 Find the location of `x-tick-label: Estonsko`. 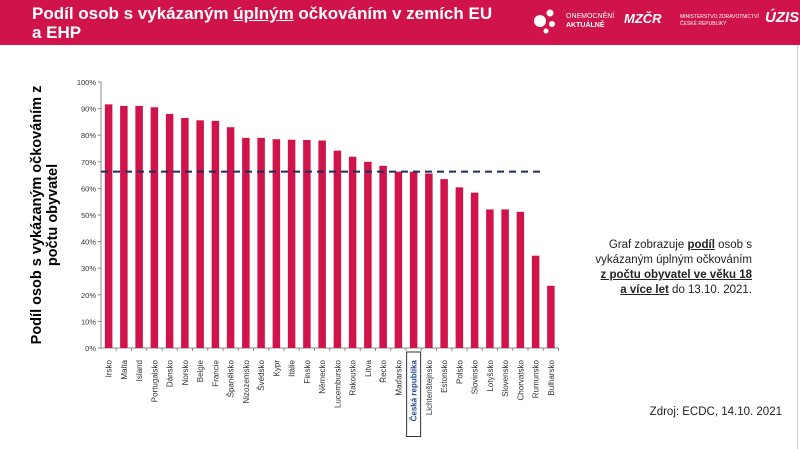

x-tick-label: Estonsko is located at coordinates (444, 375).